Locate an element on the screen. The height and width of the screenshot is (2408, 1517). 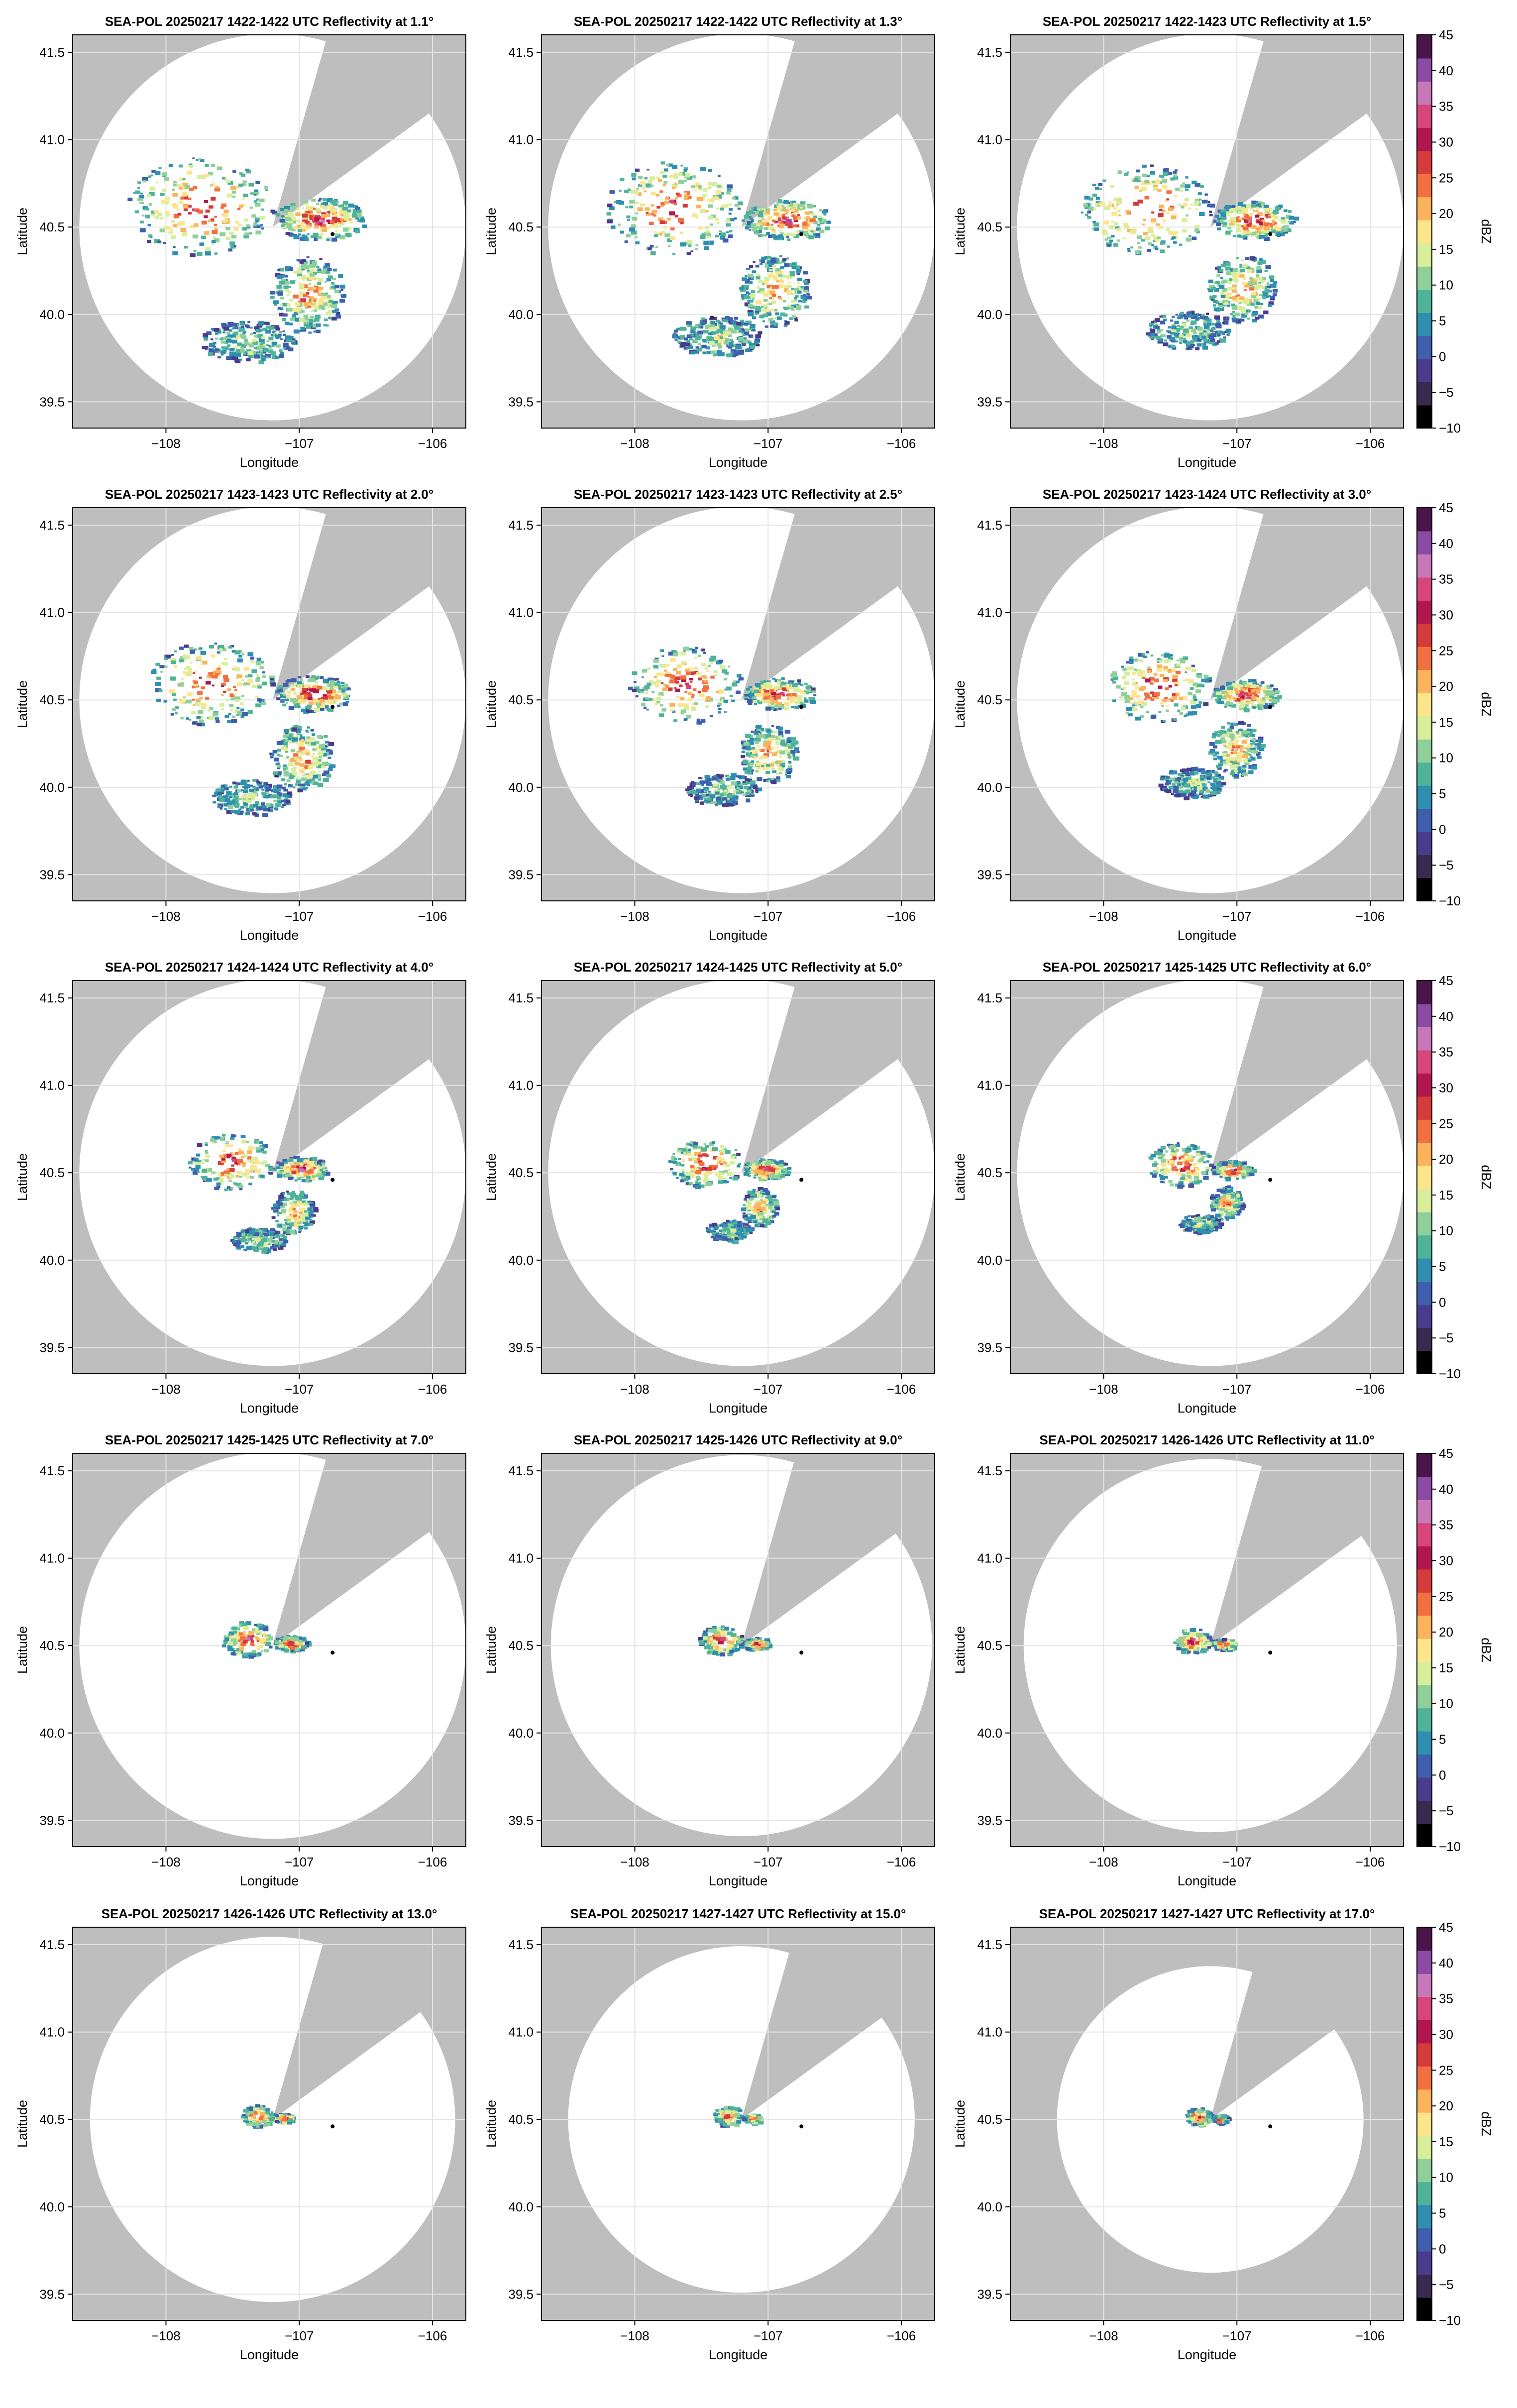
y-tick-label: 41.5 is located at coordinates (52, 52).